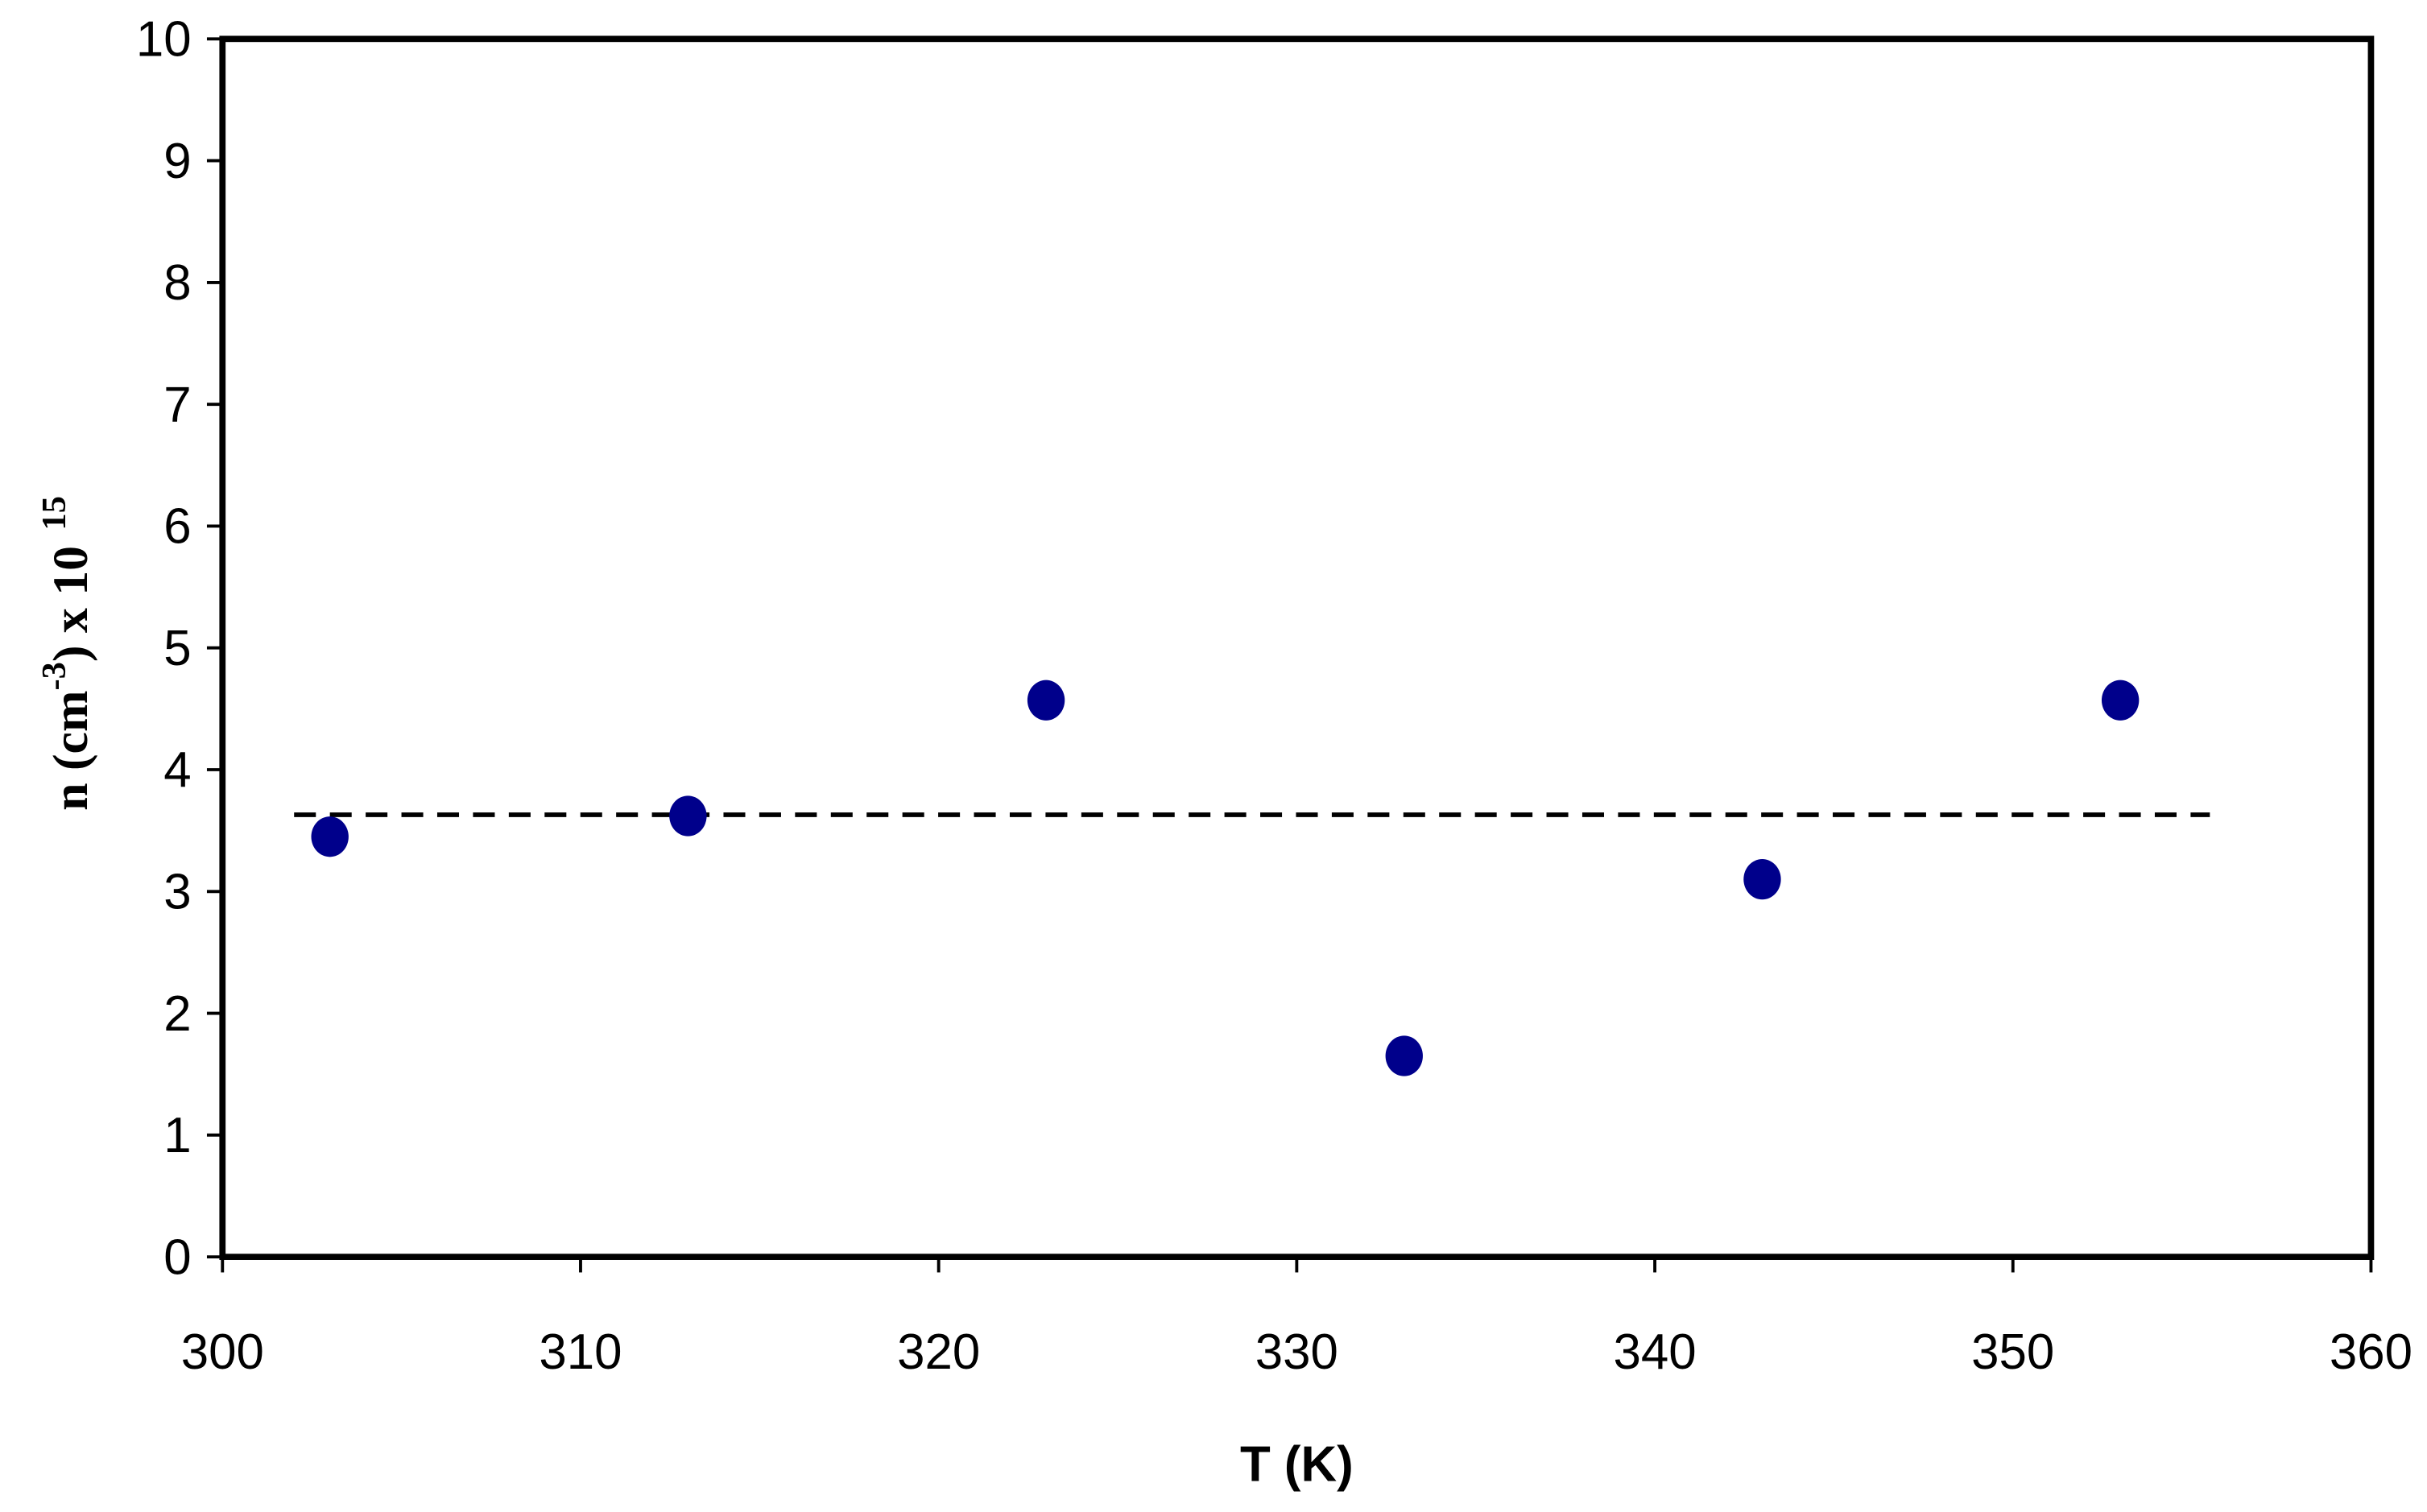 Image resolution: width=2427 pixels, height=1512 pixels. Describe the element at coordinates (1654, 1352) in the screenshot. I see `x-tick-label: 340` at that location.